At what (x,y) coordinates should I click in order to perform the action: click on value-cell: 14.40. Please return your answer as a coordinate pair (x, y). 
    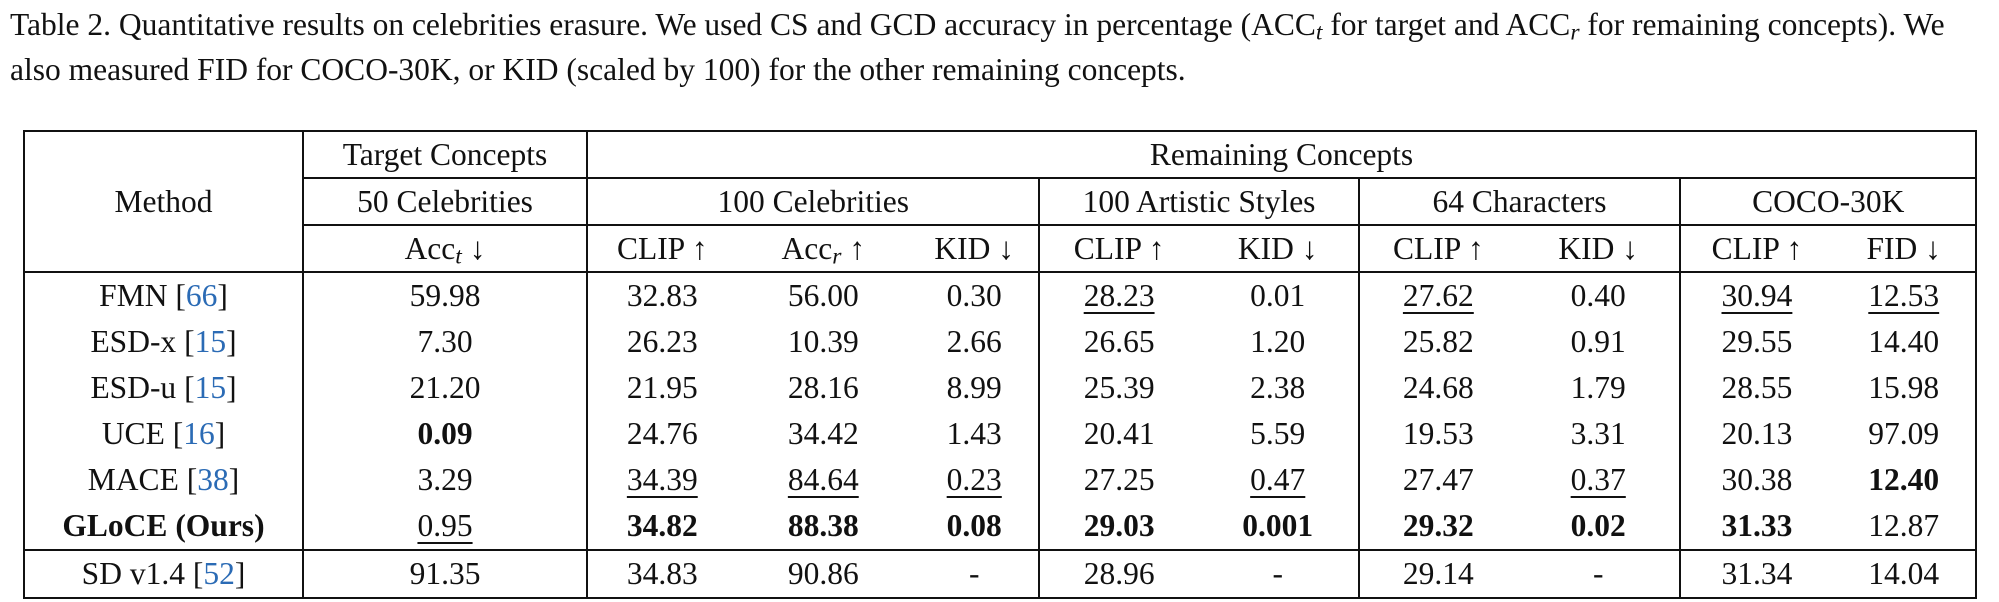
    Looking at the image, I should click on (1904, 342).